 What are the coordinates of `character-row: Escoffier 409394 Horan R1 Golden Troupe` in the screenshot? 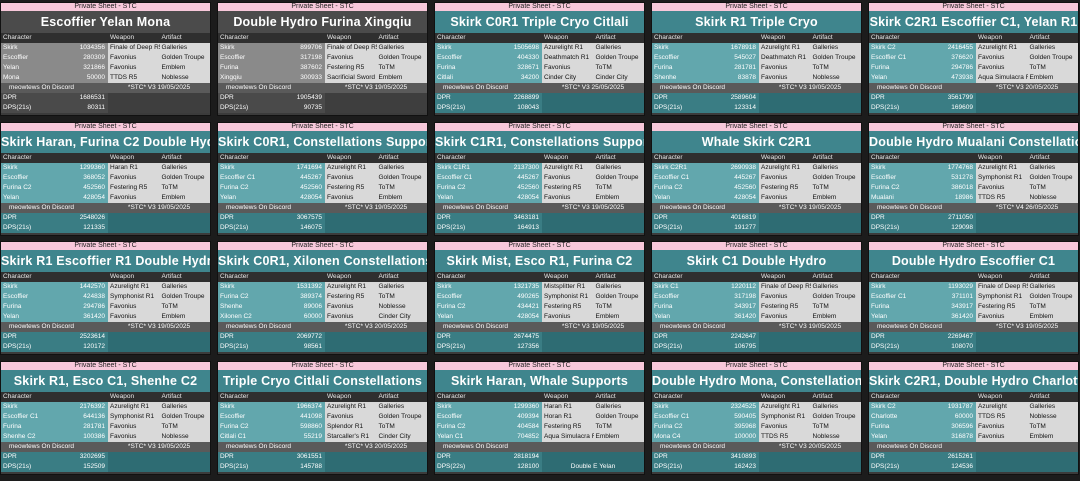 It's located at (539, 417).